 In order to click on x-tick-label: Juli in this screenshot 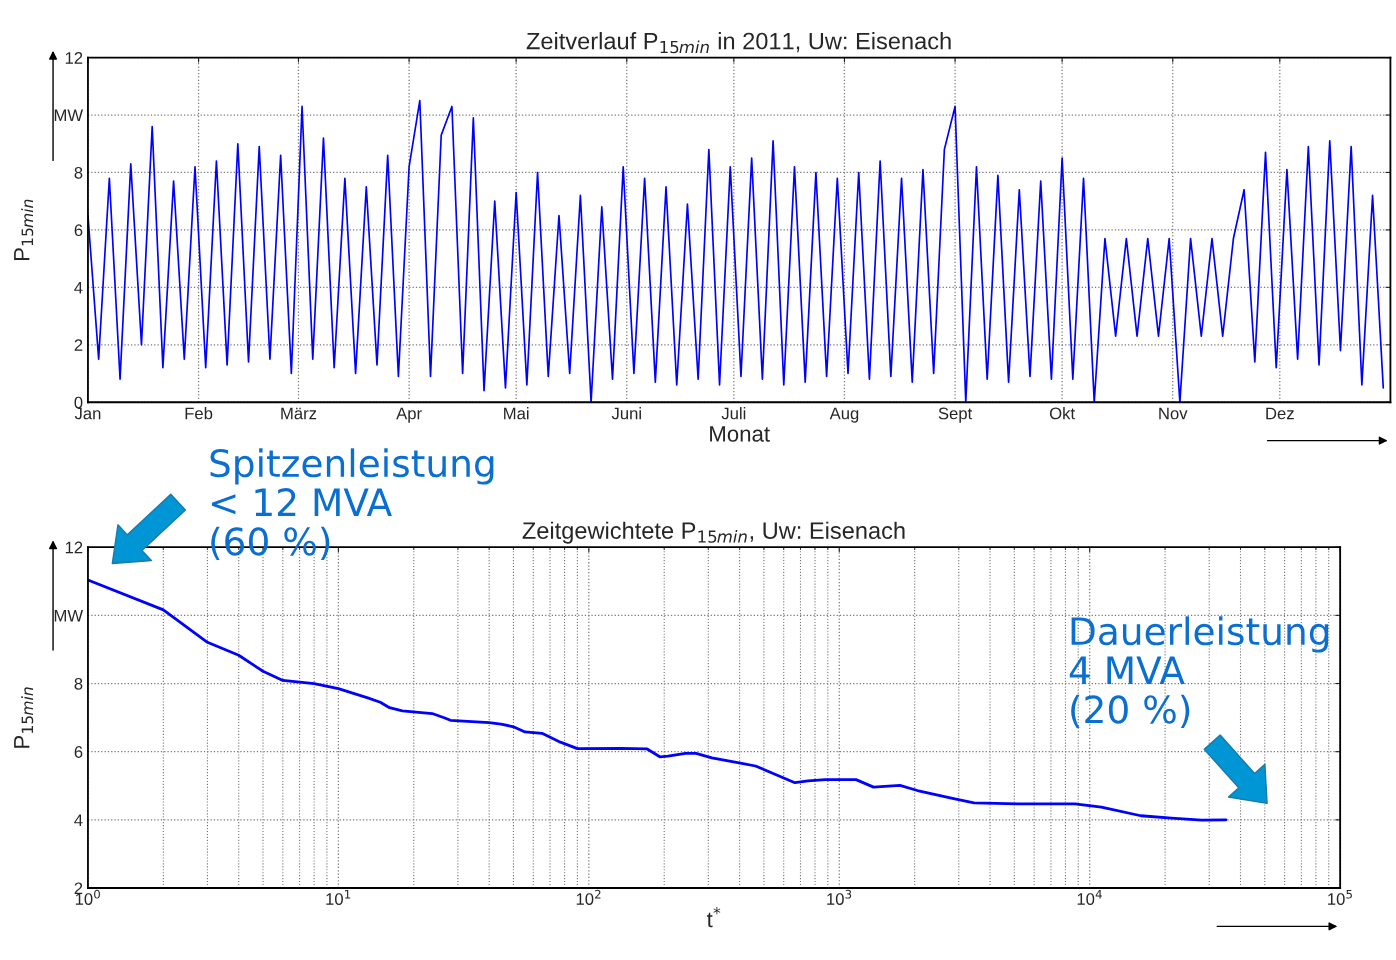, I will do `click(733, 413)`.